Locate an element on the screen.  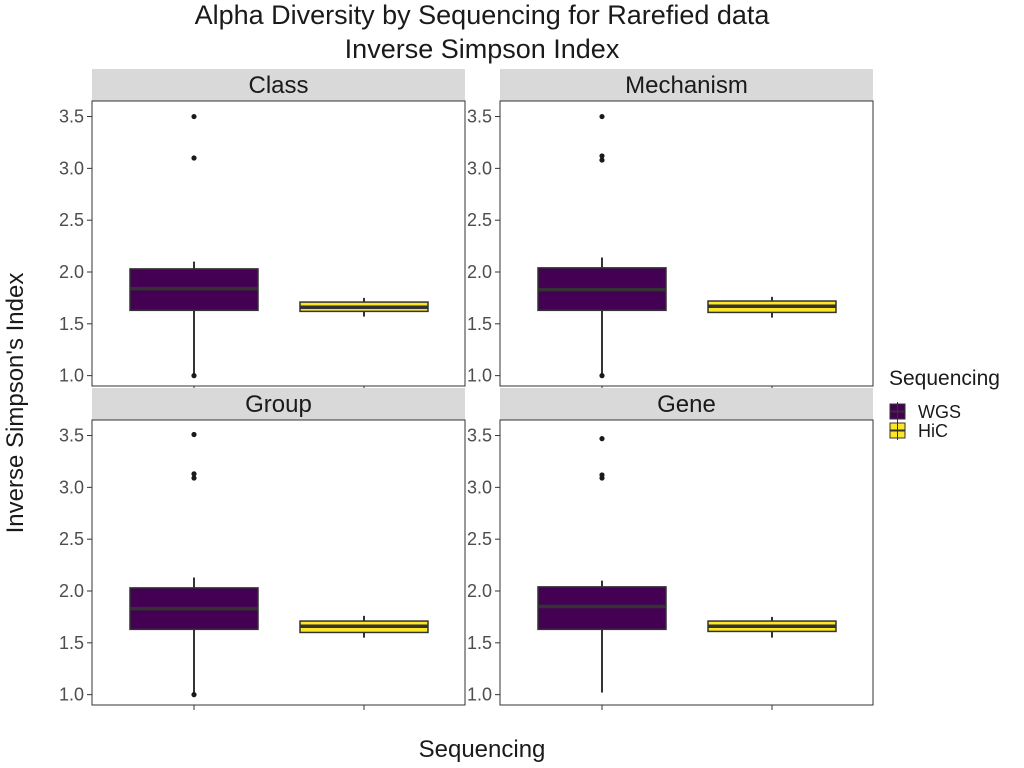
facet-strip-label: Group is located at coordinates (278, 404).